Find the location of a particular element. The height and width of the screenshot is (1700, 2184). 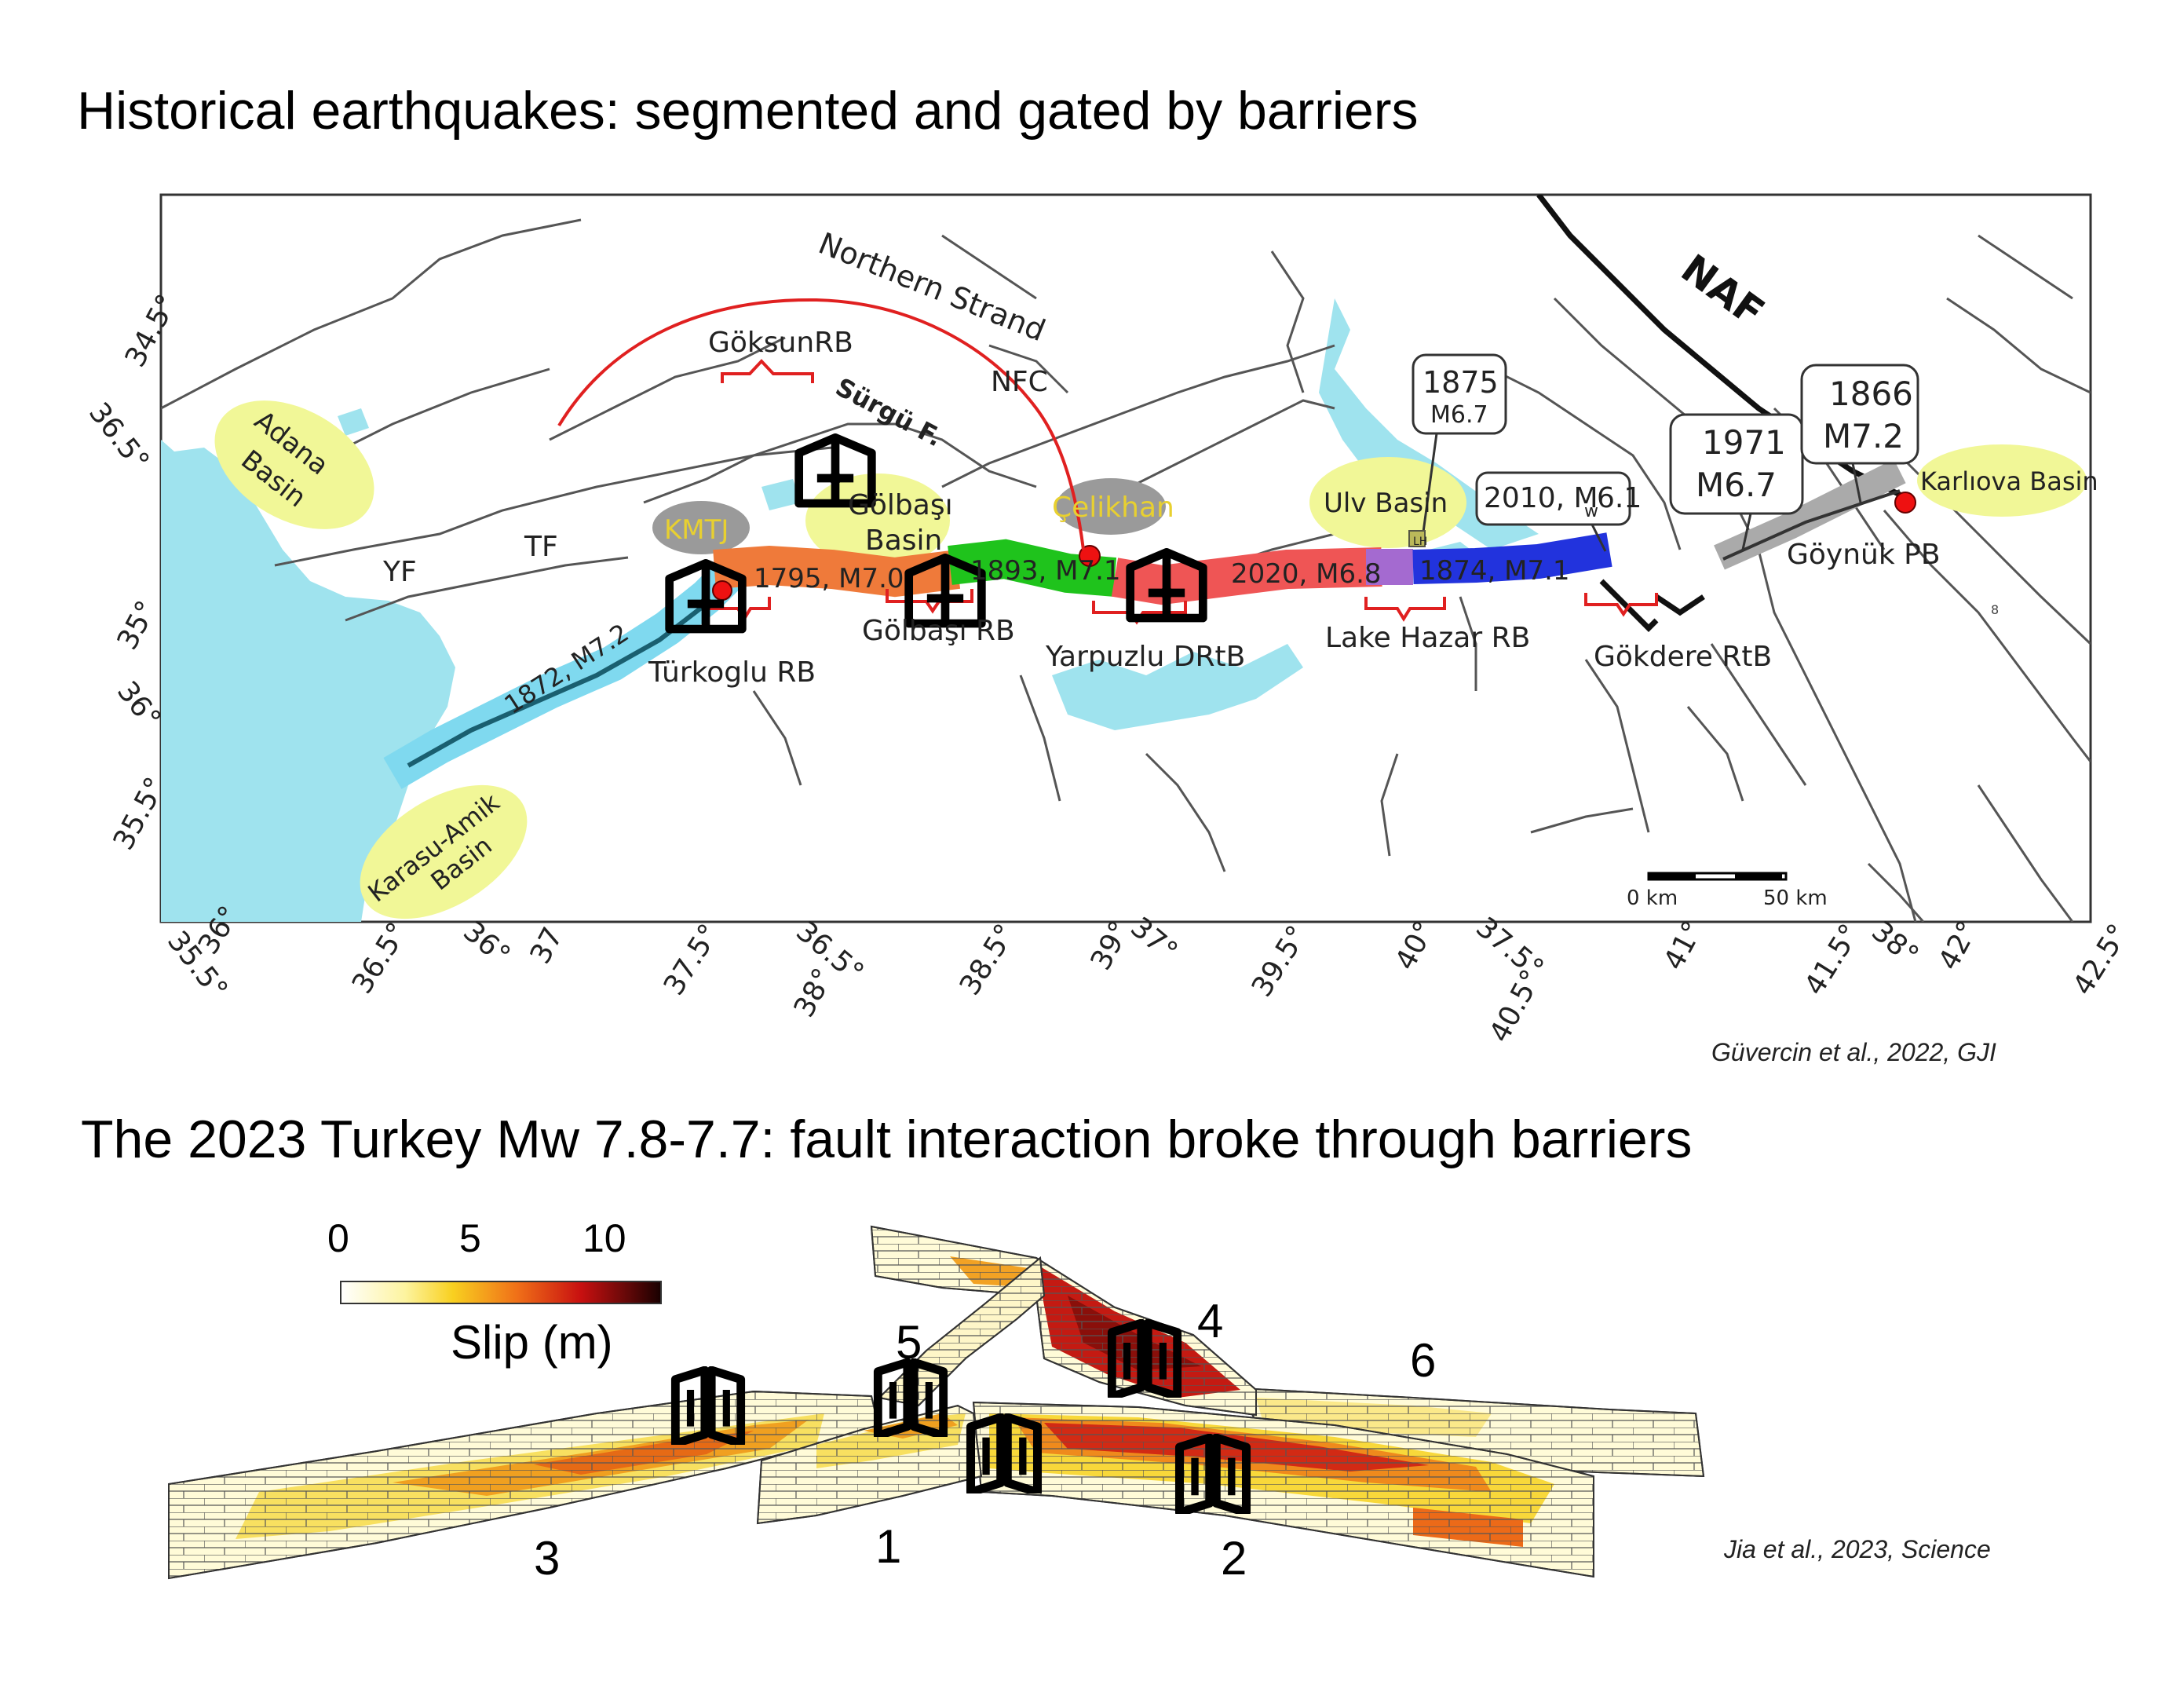

callout-2010-mag: 6.1 is located at coordinates (1619, 498).